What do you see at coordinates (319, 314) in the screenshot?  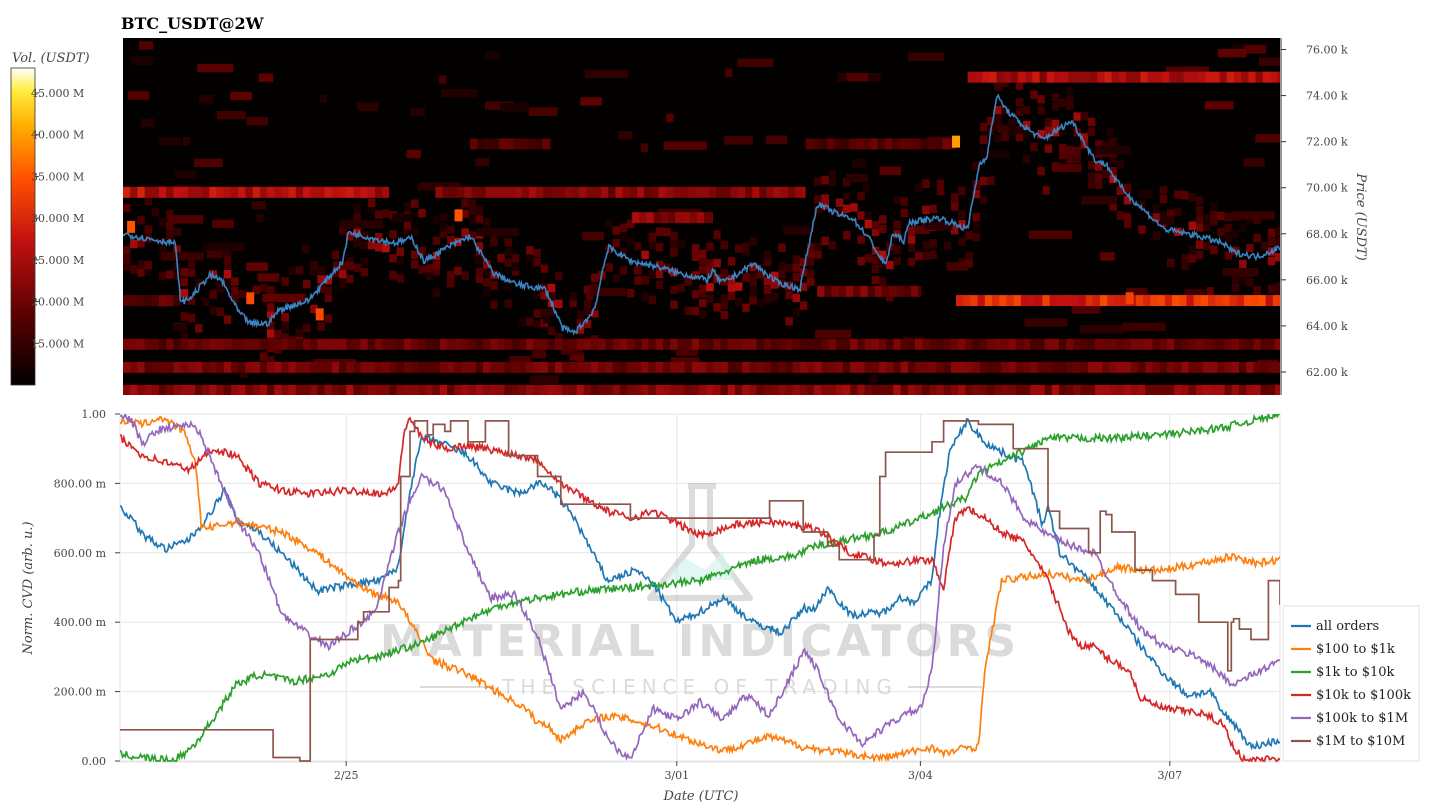 I see `heatmap-hotspot` at bounding box center [319, 314].